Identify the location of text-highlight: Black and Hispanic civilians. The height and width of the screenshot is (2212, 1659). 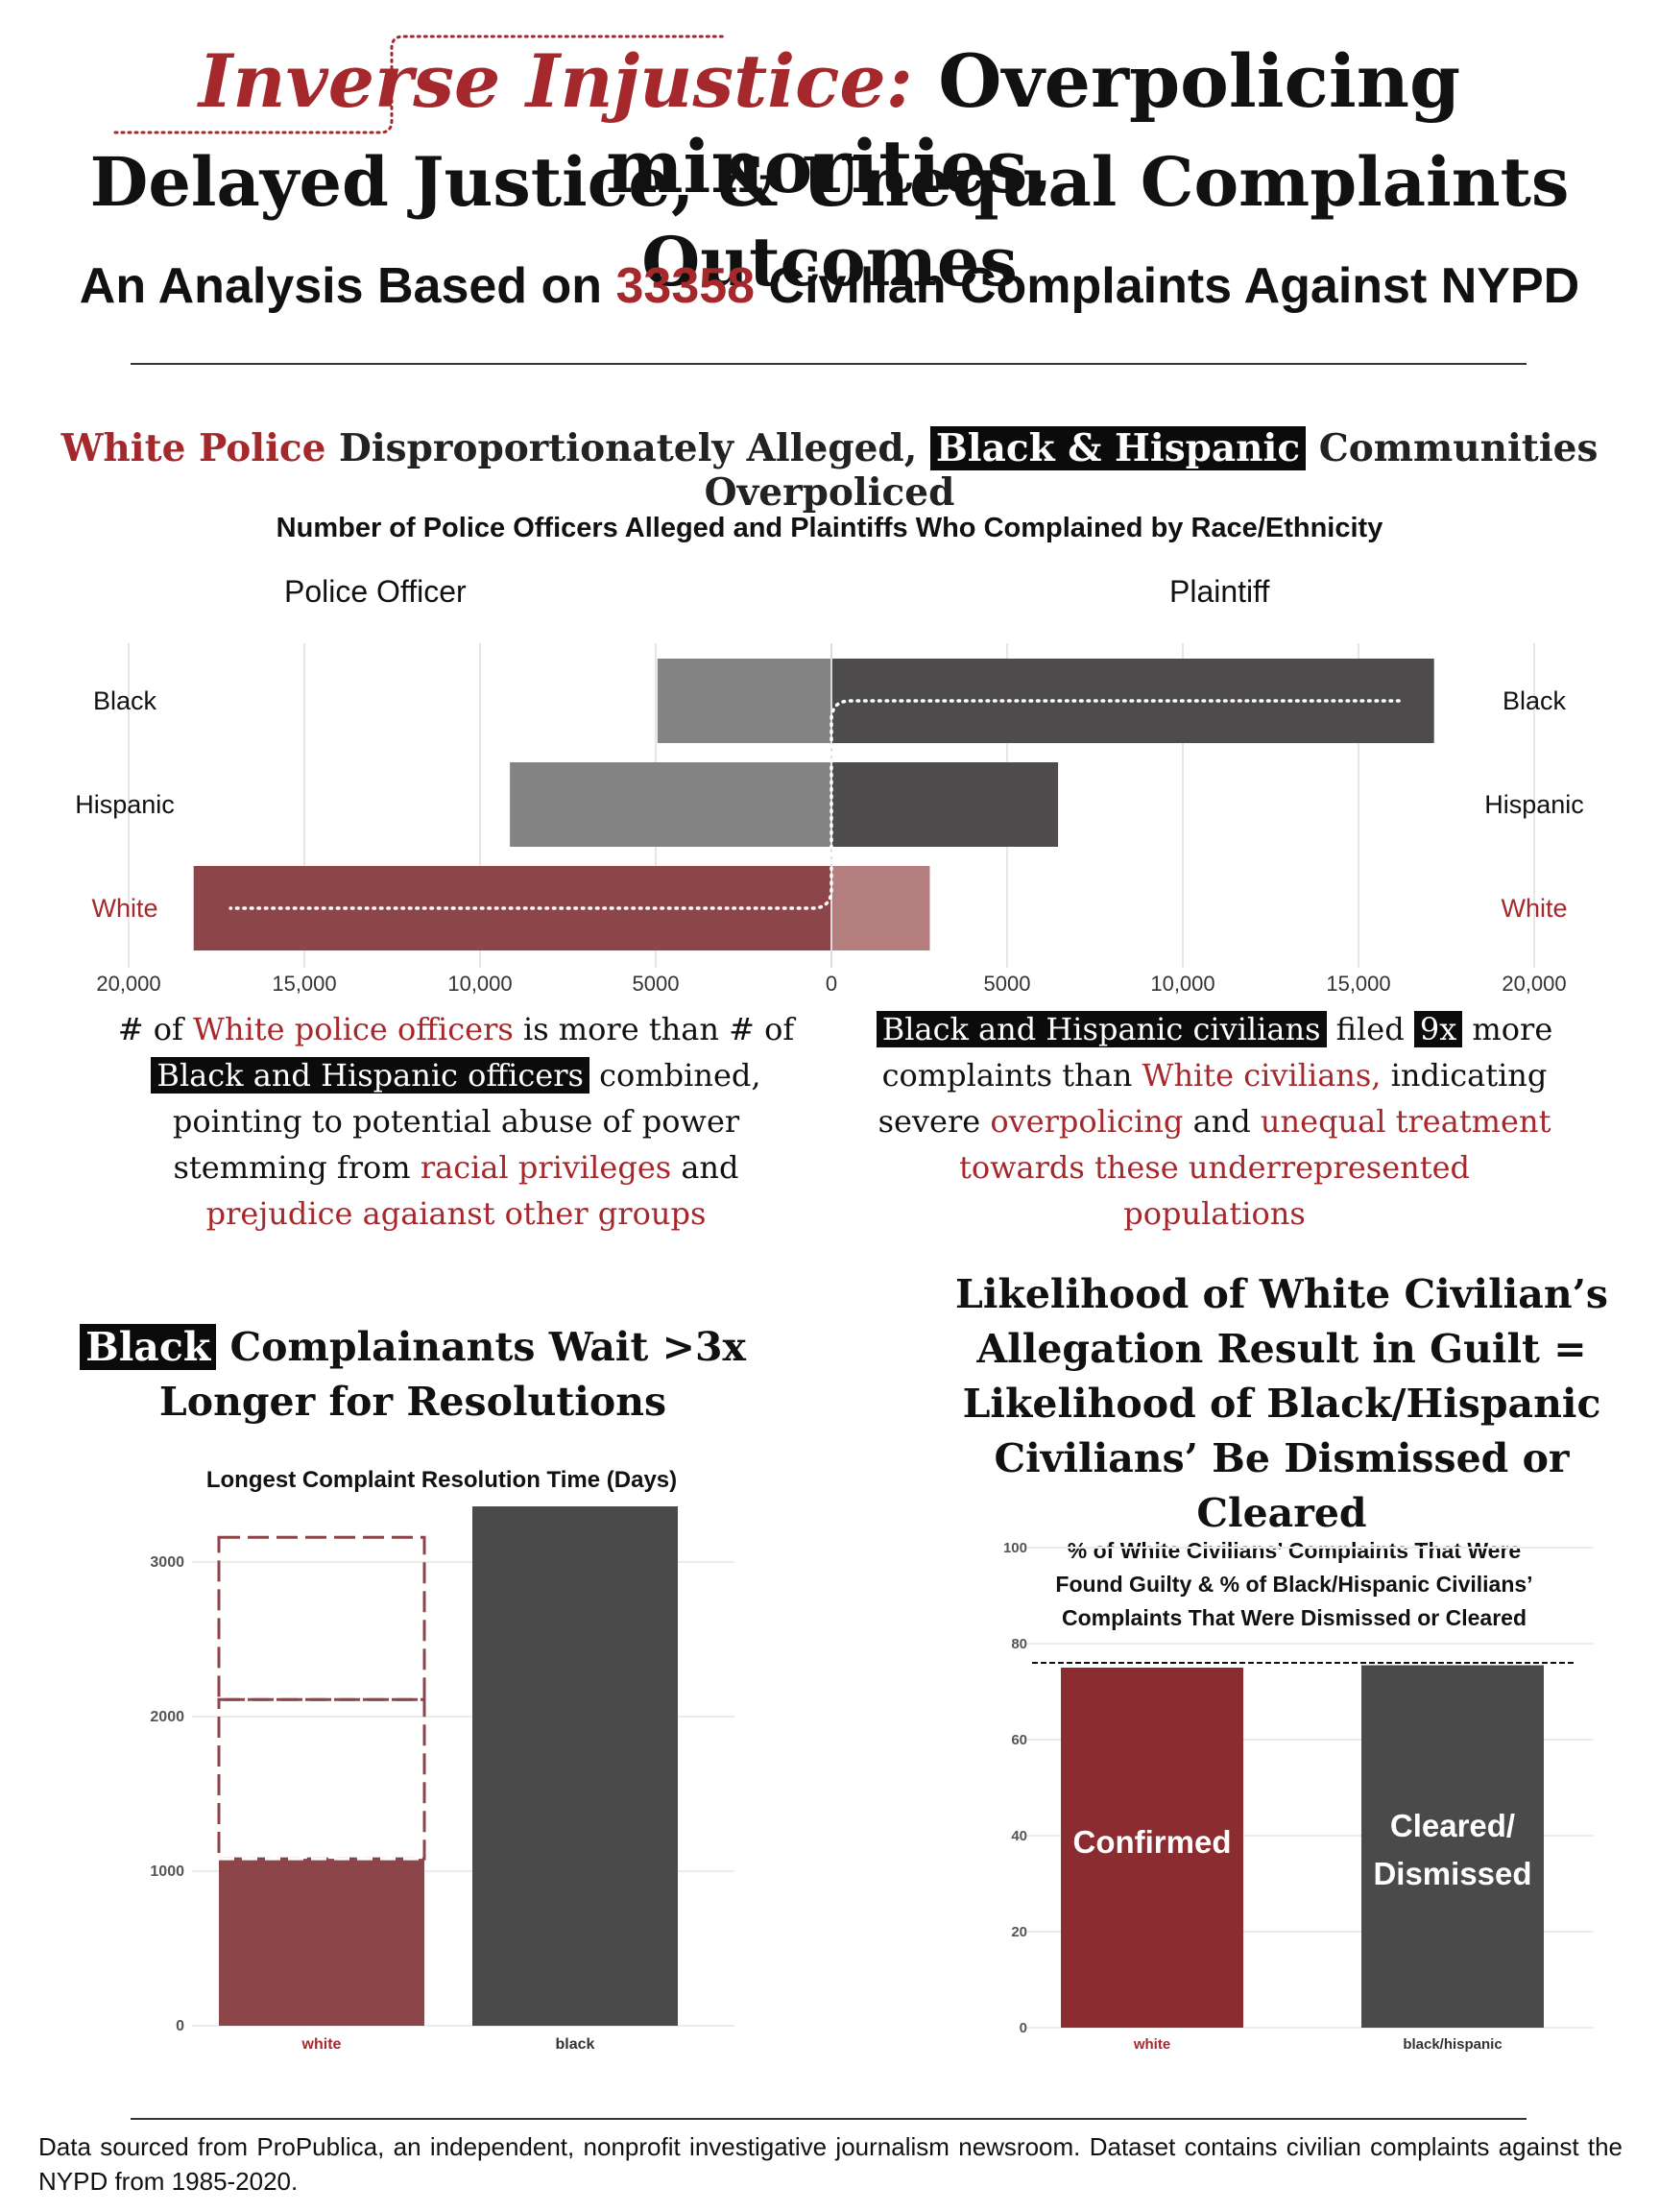
(1101, 1029).